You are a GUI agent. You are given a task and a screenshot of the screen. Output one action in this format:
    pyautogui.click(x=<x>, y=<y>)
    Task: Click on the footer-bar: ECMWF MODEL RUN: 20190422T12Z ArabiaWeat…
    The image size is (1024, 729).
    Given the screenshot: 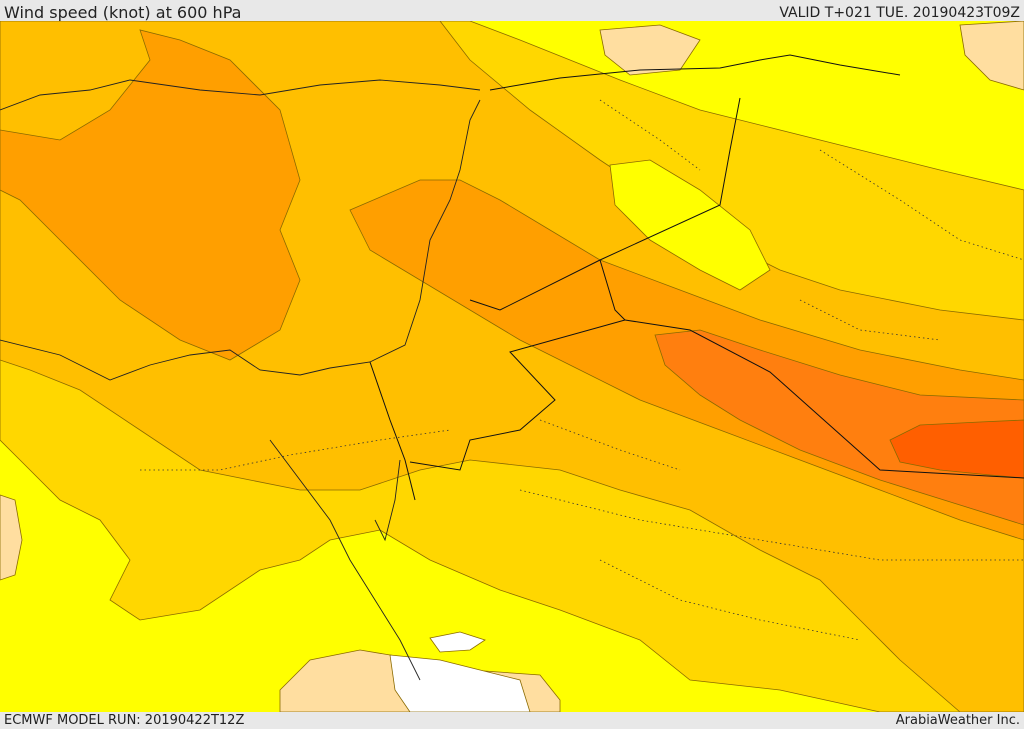 What is the action you would take?
    pyautogui.click(x=512, y=720)
    